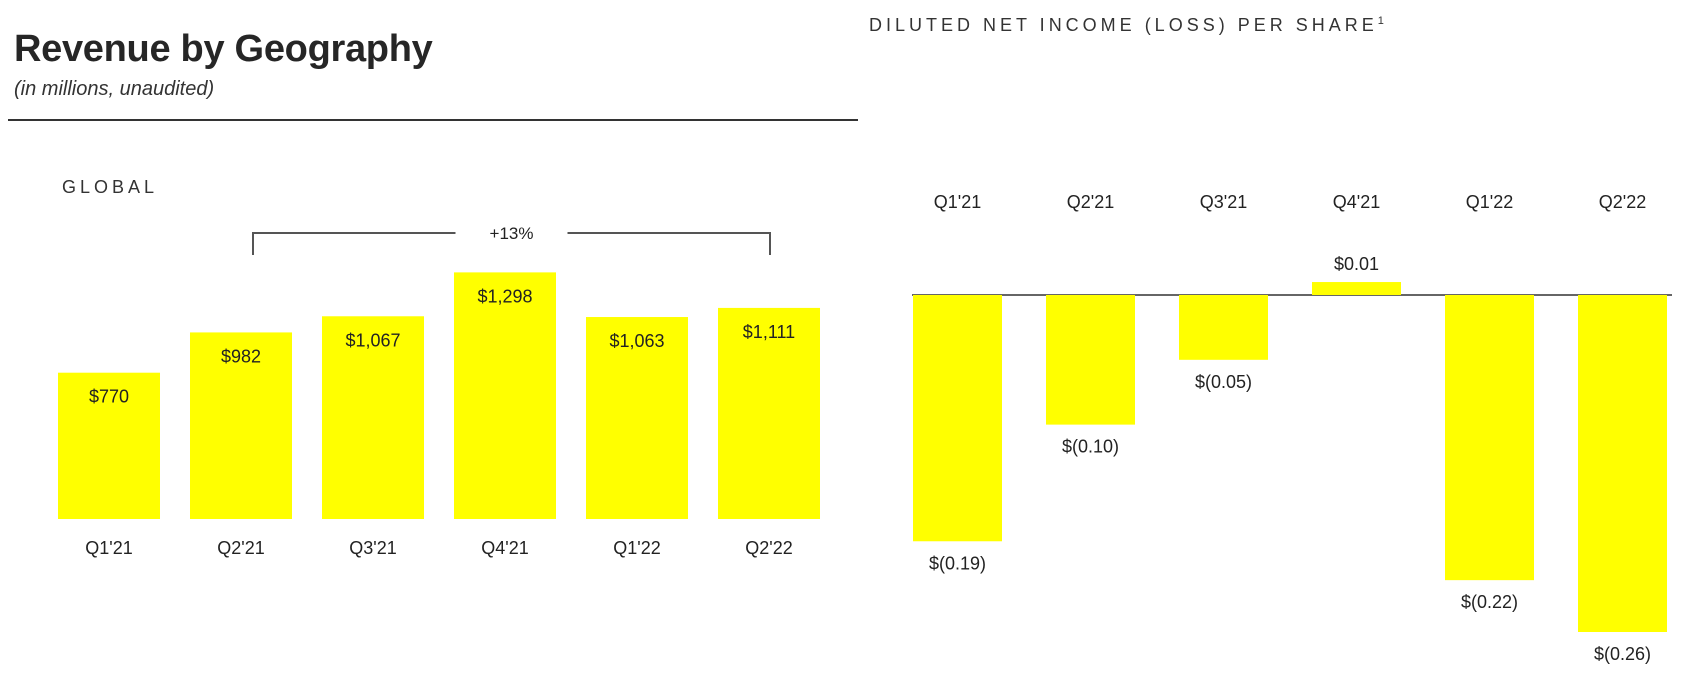  Describe the element at coordinates (636, 341) in the screenshot. I see `revenue-value-label-q1-22: $1,063` at that location.